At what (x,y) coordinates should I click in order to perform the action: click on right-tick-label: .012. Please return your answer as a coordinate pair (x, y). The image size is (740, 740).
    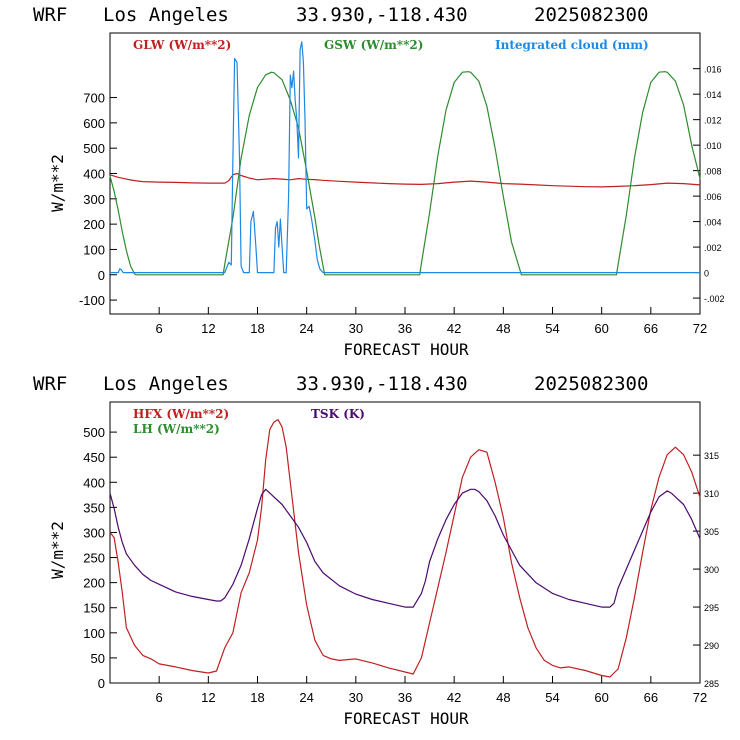
    Looking at the image, I should click on (713, 121).